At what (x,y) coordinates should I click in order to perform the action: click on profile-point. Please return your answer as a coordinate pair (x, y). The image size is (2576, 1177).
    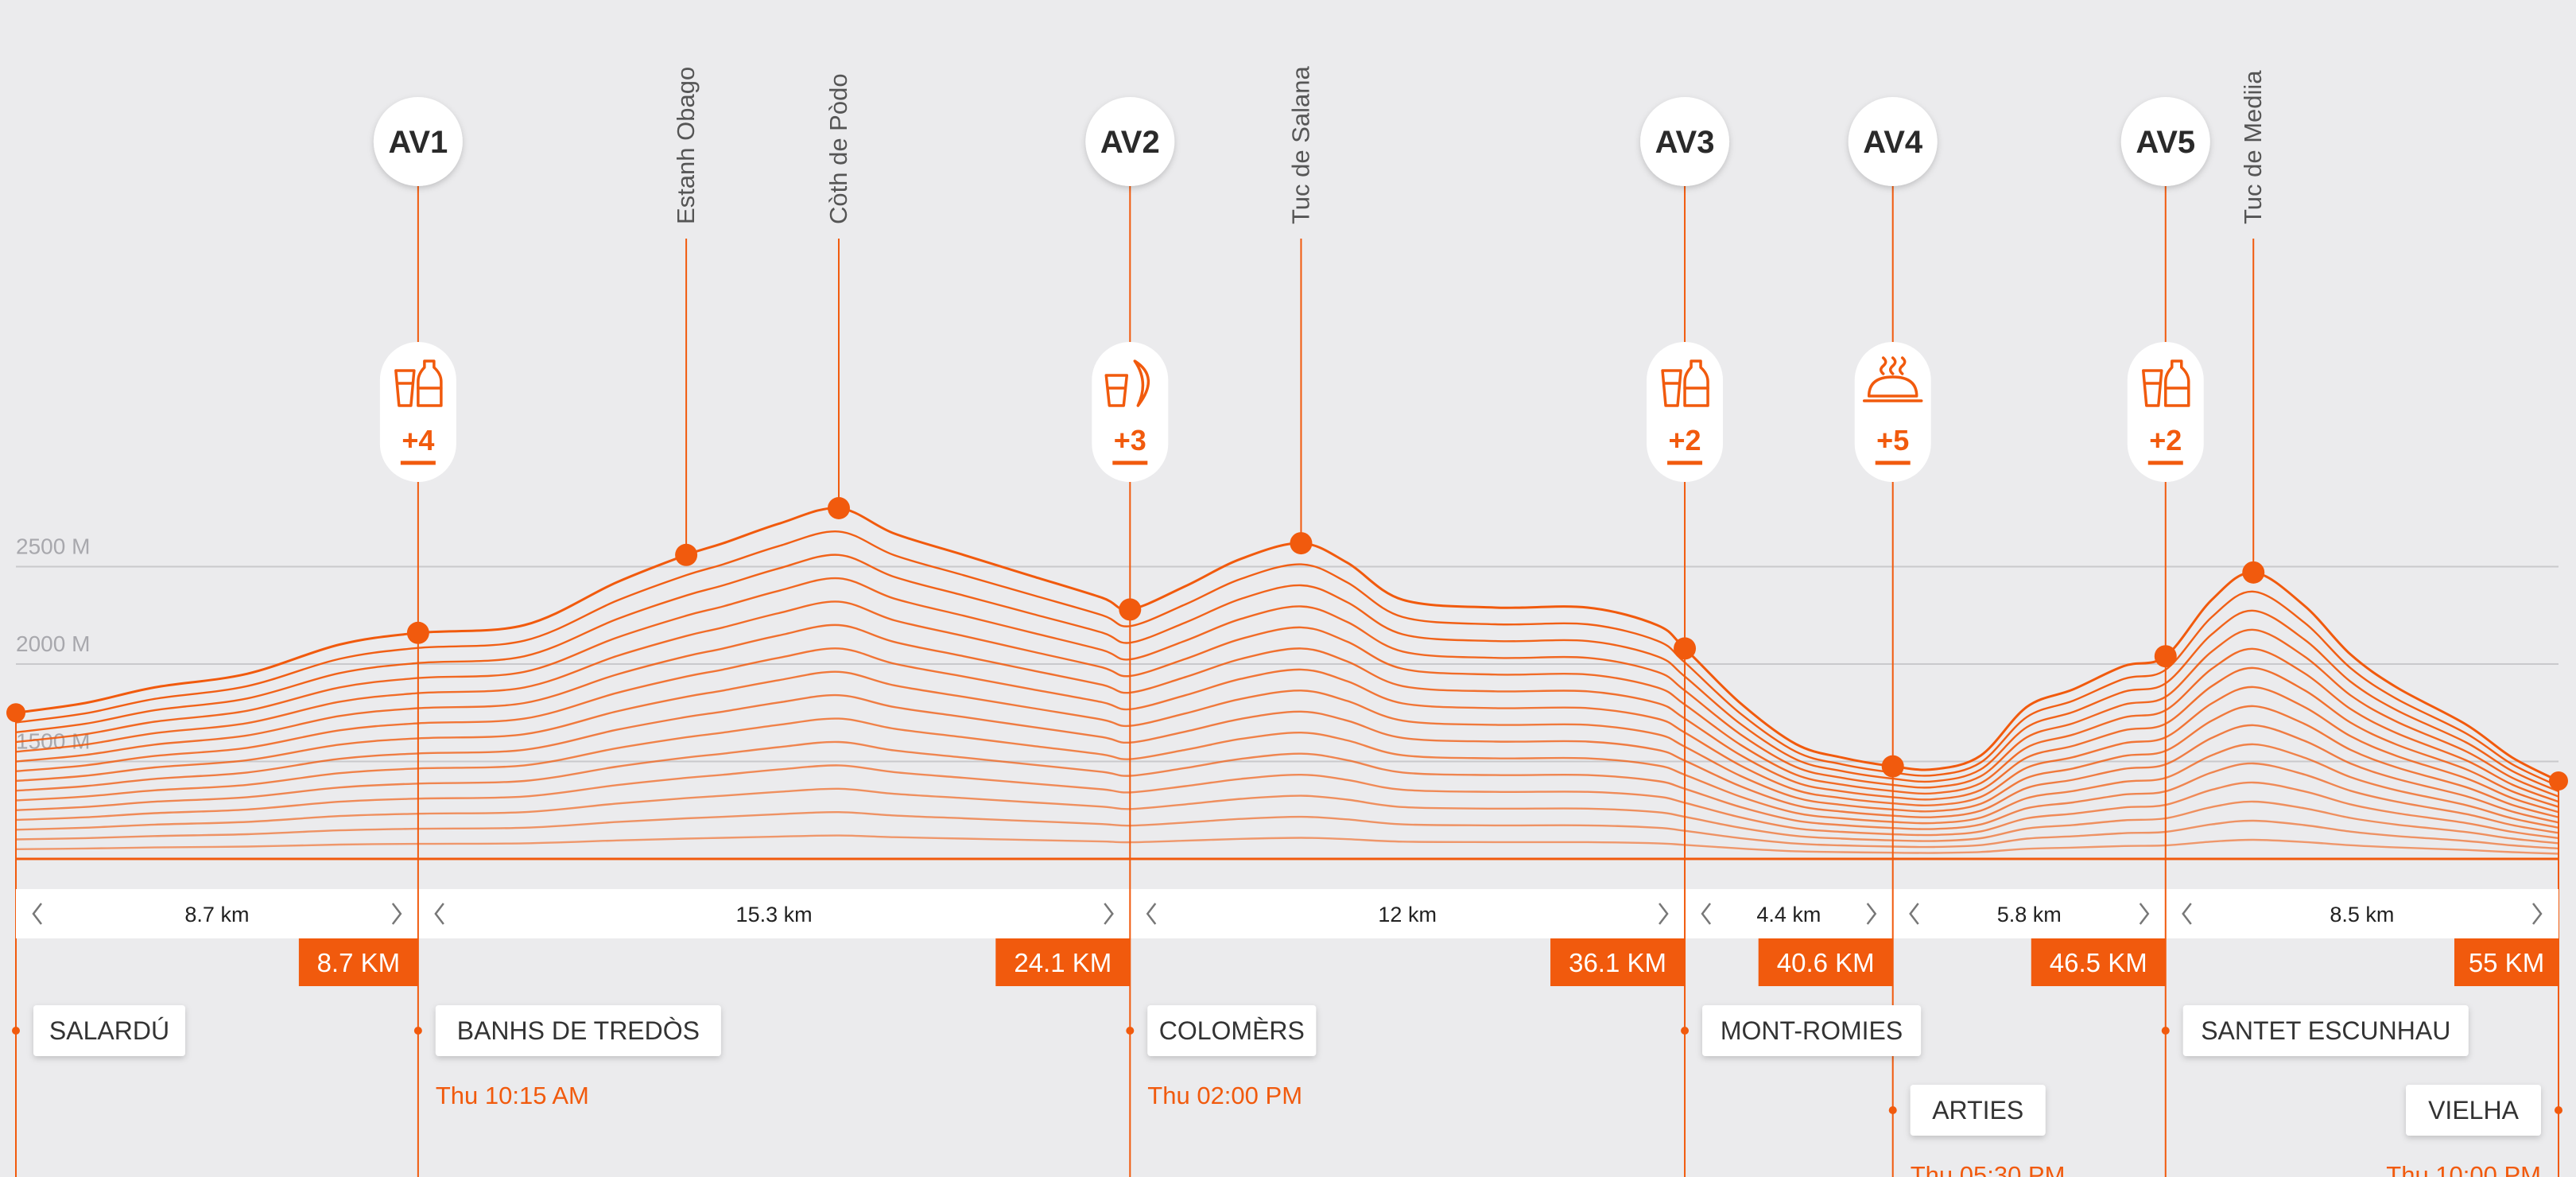
    Looking at the image, I should click on (2559, 781).